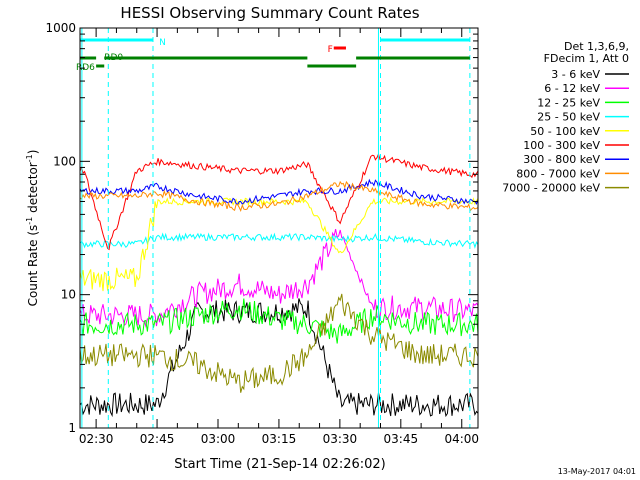 Image resolution: width=640 pixels, height=480 pixels. Describe the element at coordinates (558, 173) in the screenshot. I see `legend-label-7: 800 - 7000 keV` at that location.